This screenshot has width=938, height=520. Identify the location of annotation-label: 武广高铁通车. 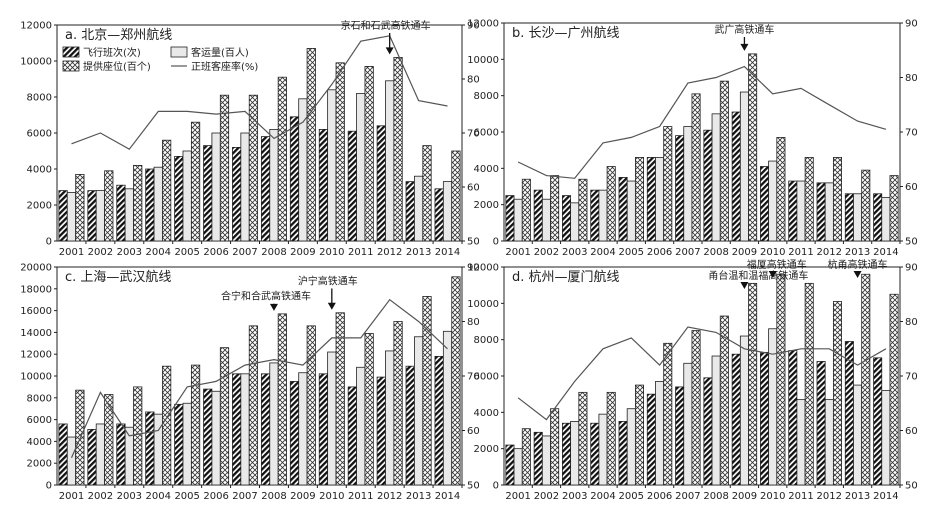
(744, 29).